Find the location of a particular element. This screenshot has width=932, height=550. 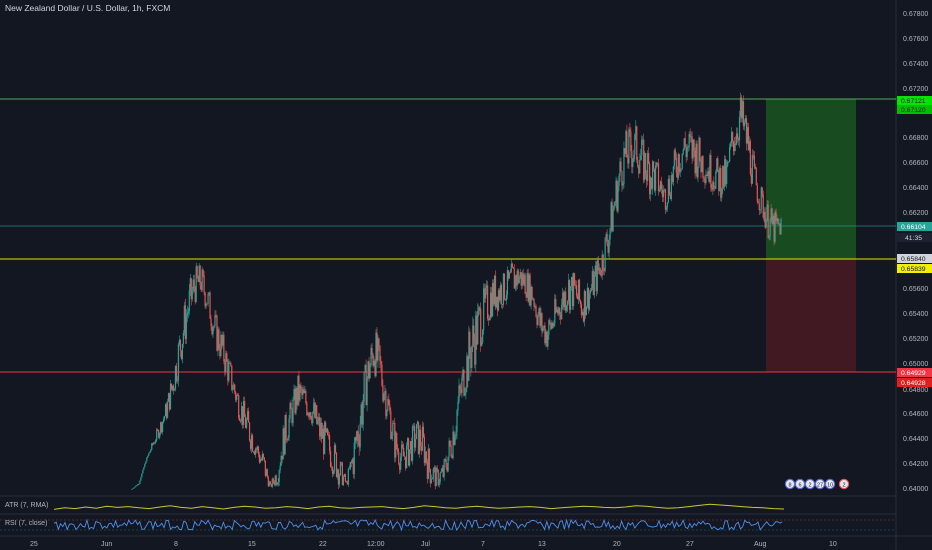

event-badge: 27 is located at coordinates (820, 484).